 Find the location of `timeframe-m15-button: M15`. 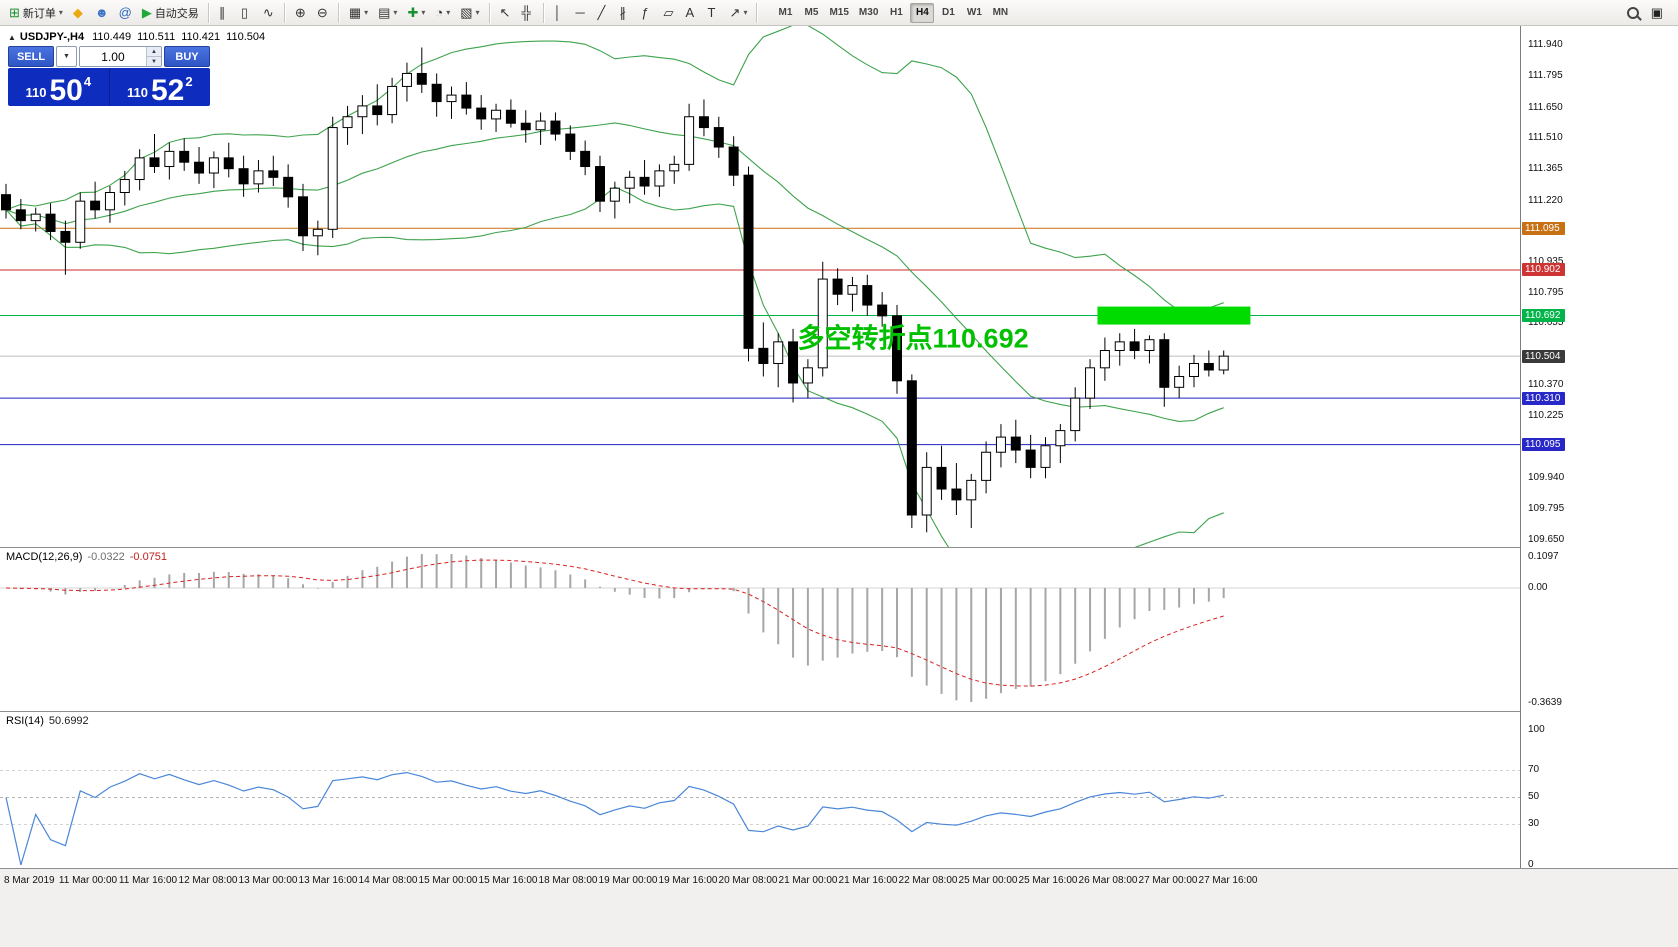

timeframe-m15-button: M15 is located at coordinates (838, 13).